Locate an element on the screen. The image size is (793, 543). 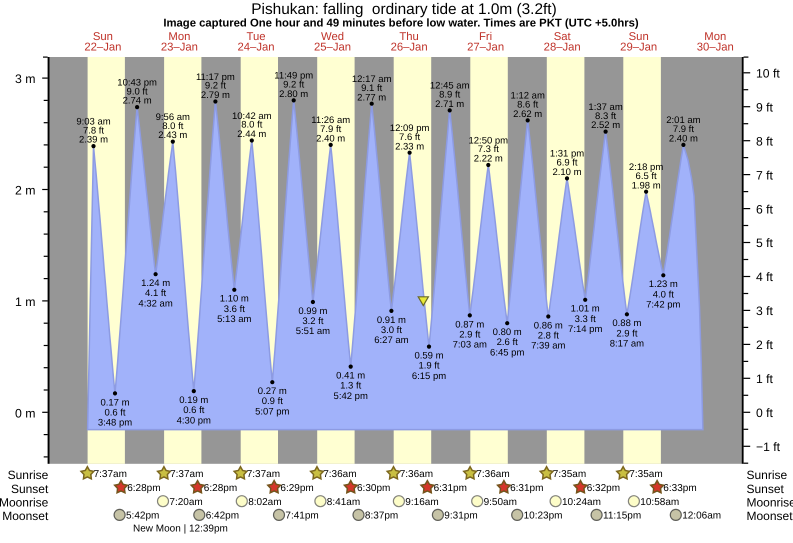
svg-text: 2.22 m is located at coordinates (488, 159).